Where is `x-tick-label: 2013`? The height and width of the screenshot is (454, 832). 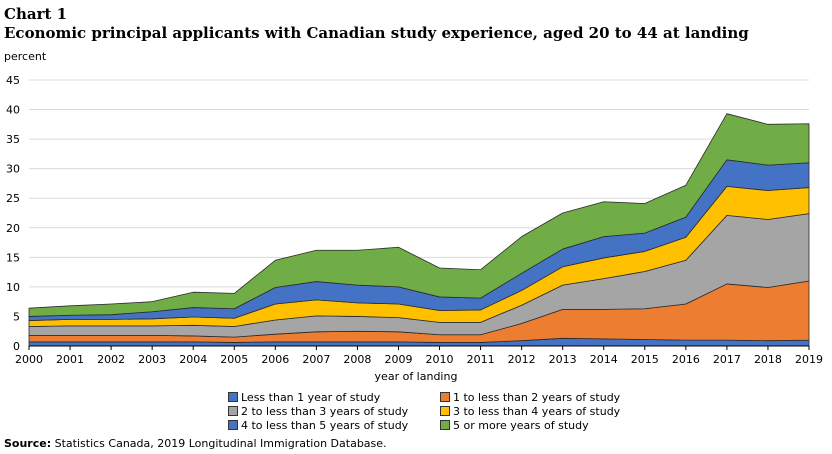 x-tick-label: 2013 is located at coordinates (563, 359).